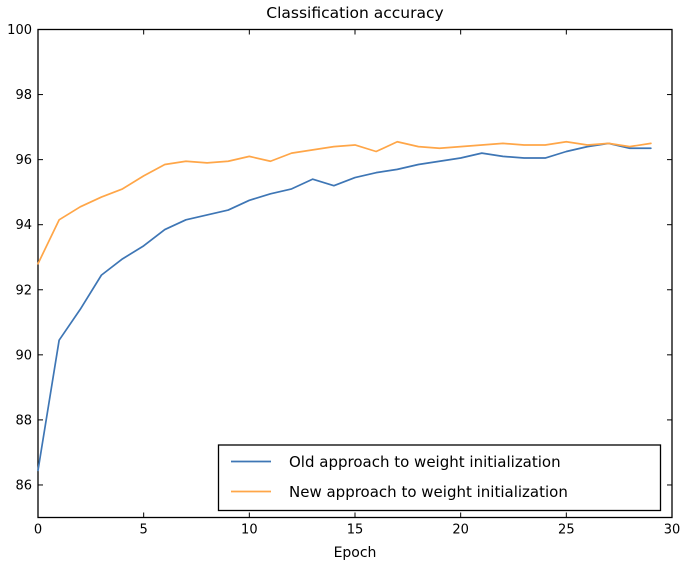 Image resolution: width=696 pixels, height=571 pixels. I want to click on y-tick-label: 100, so click(19, 30).